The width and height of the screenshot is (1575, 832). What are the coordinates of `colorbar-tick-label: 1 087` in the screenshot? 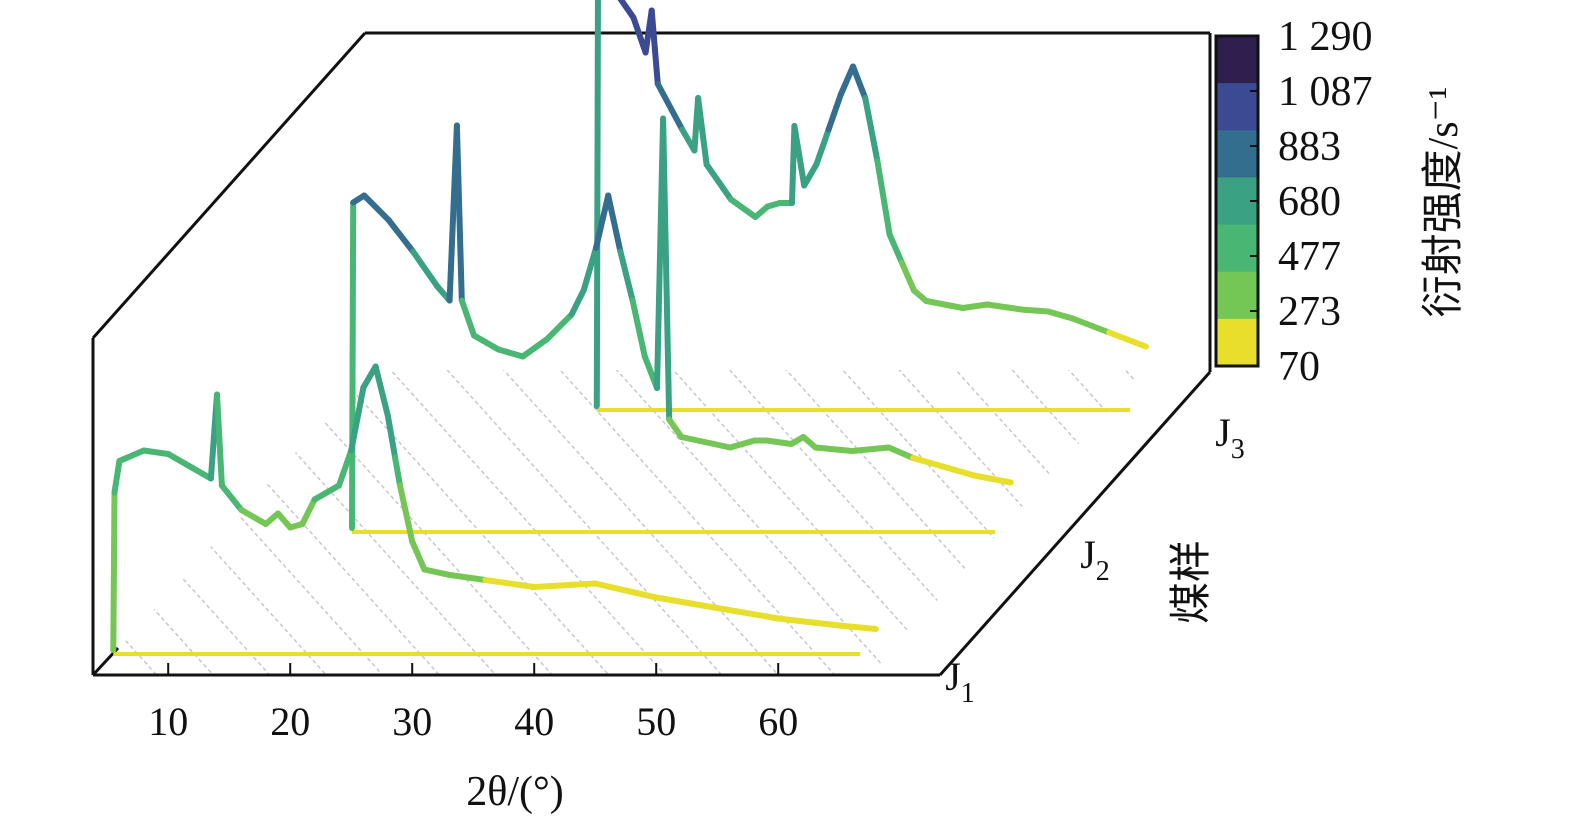 It's located at (1325, 92).